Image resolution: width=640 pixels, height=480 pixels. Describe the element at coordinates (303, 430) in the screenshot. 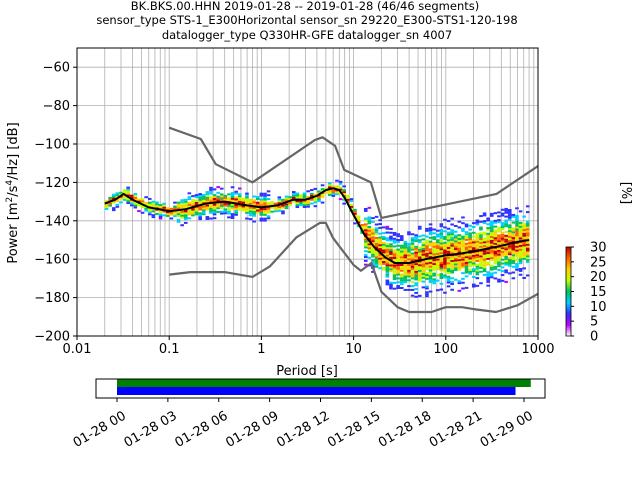

I see `timeline-tick-label: 01-28 12` at that location.